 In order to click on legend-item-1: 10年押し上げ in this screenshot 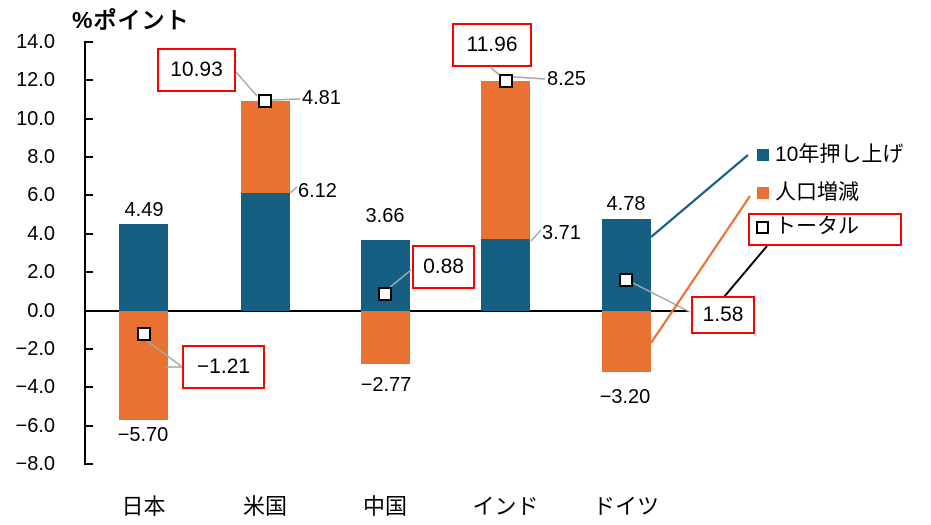, I will do `click(830, 155)`.